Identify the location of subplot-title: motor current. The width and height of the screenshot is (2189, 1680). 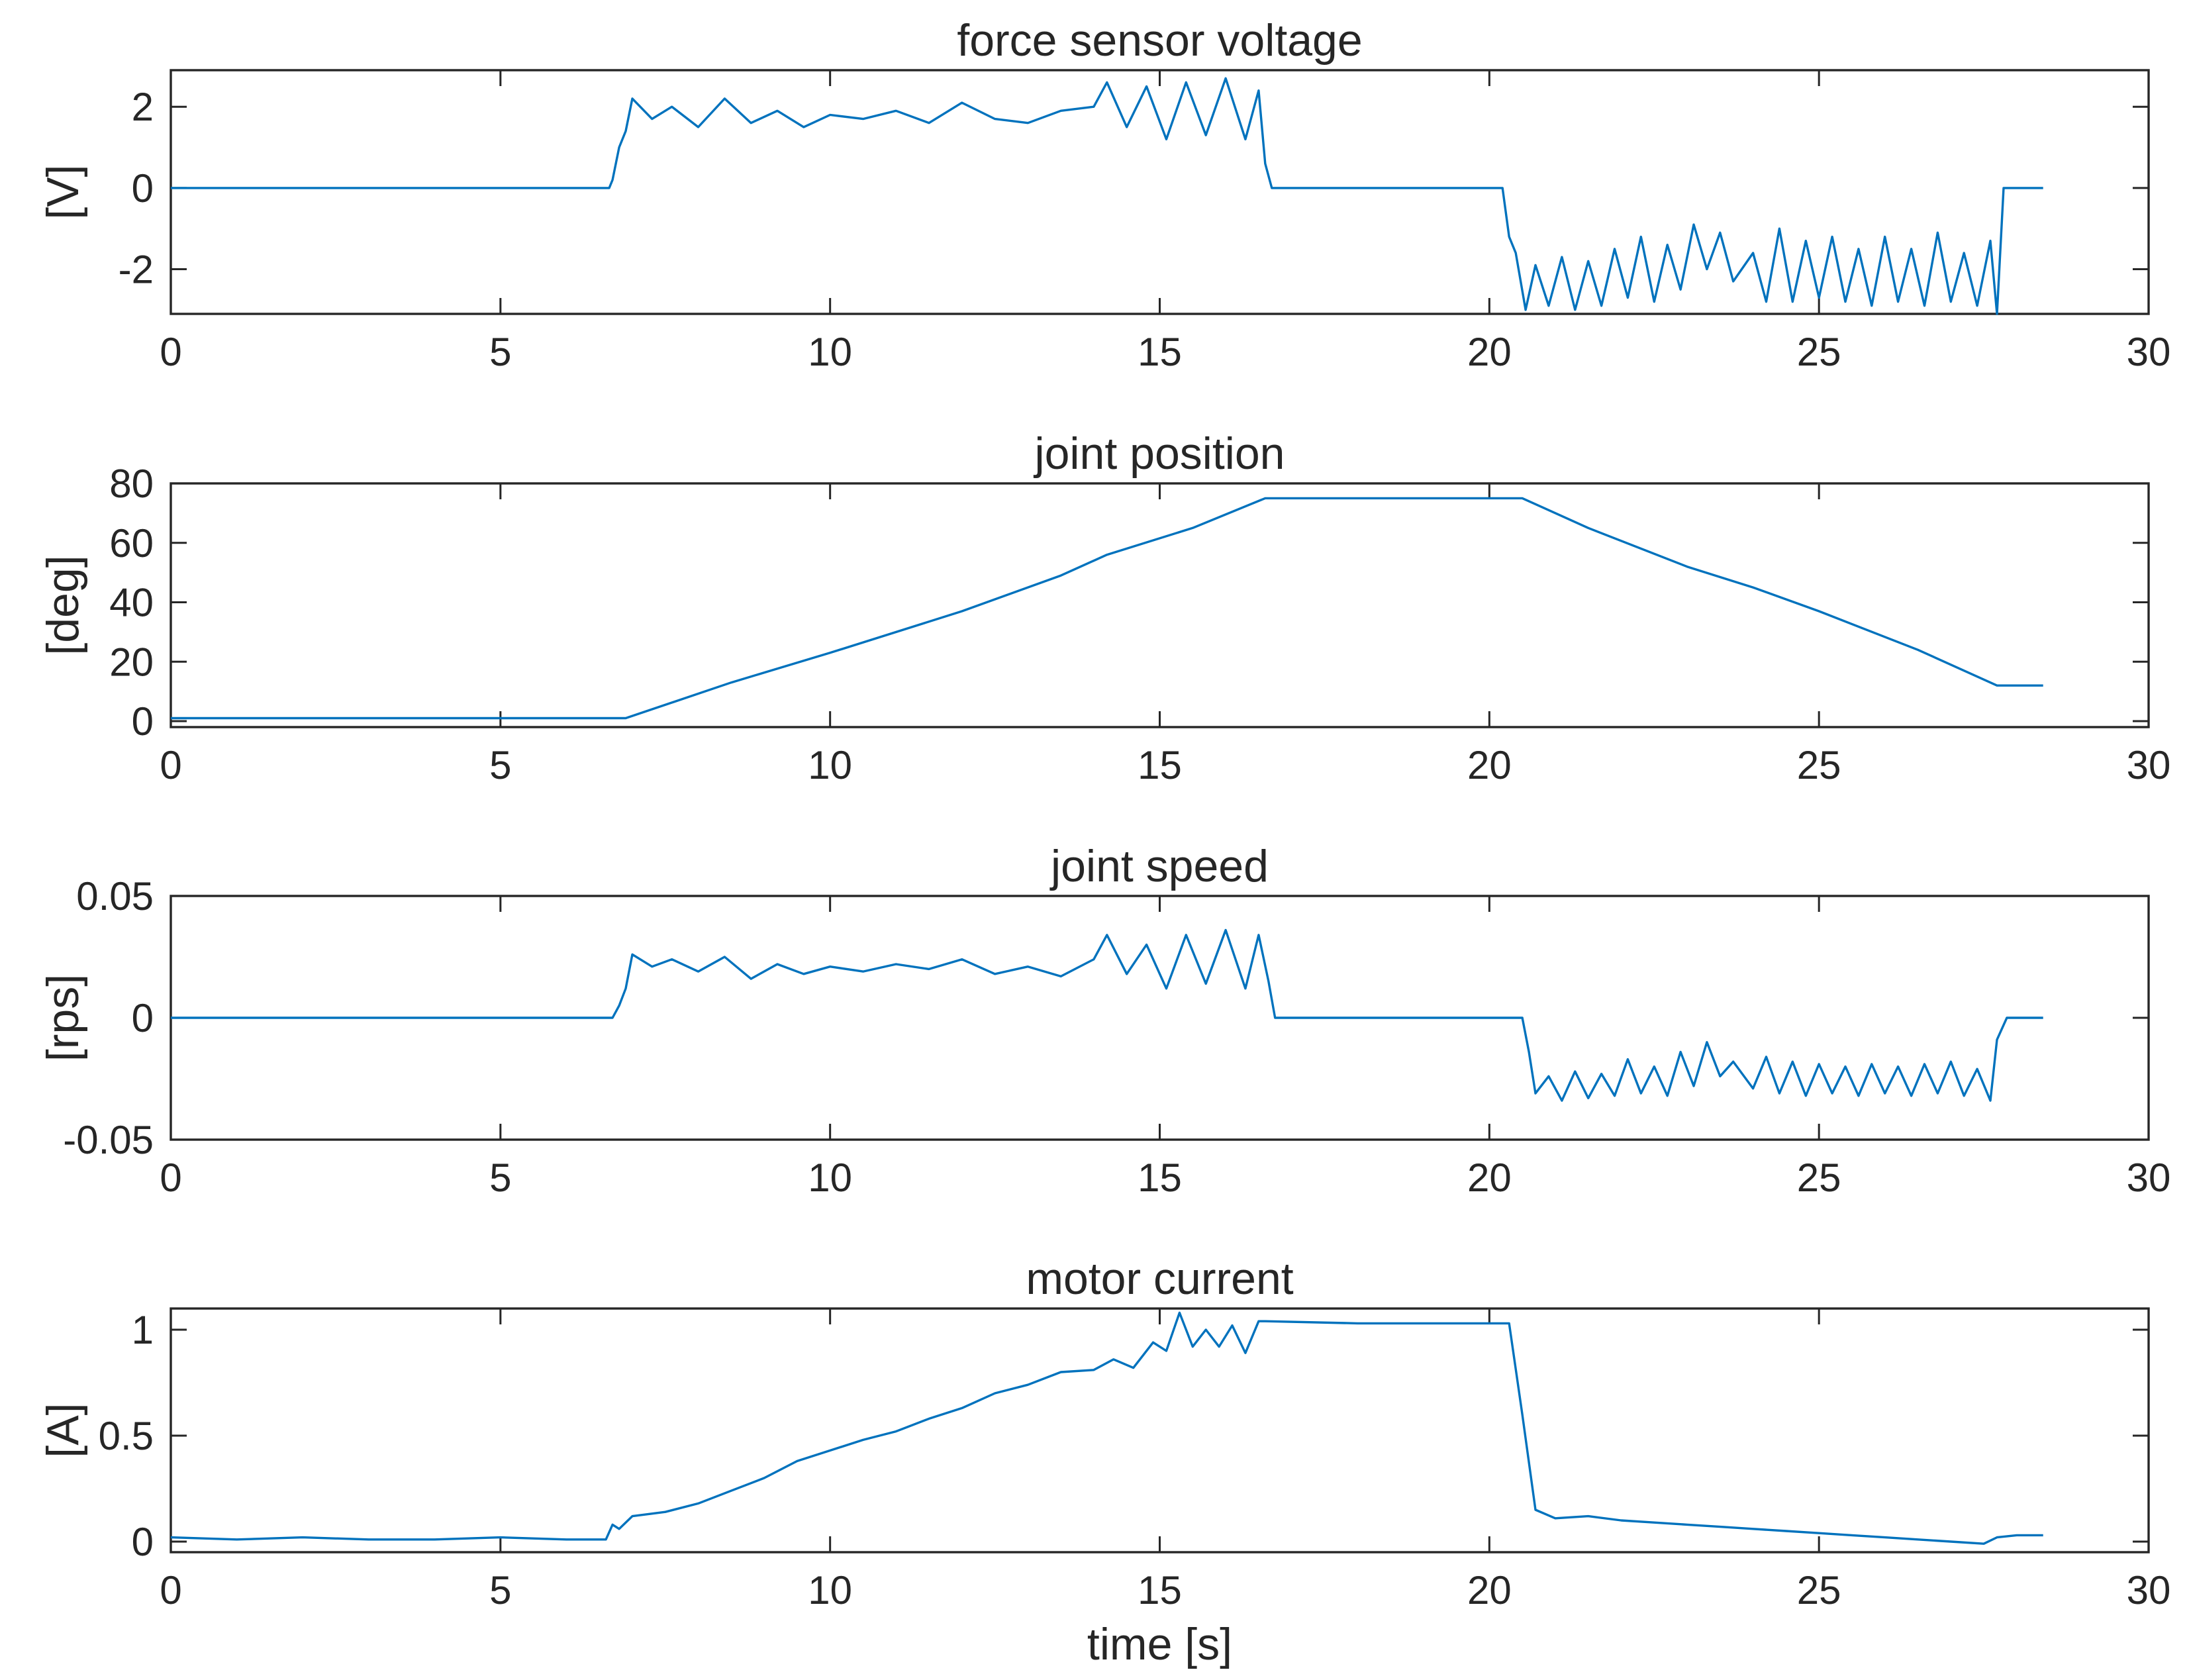
(1159, 1279).